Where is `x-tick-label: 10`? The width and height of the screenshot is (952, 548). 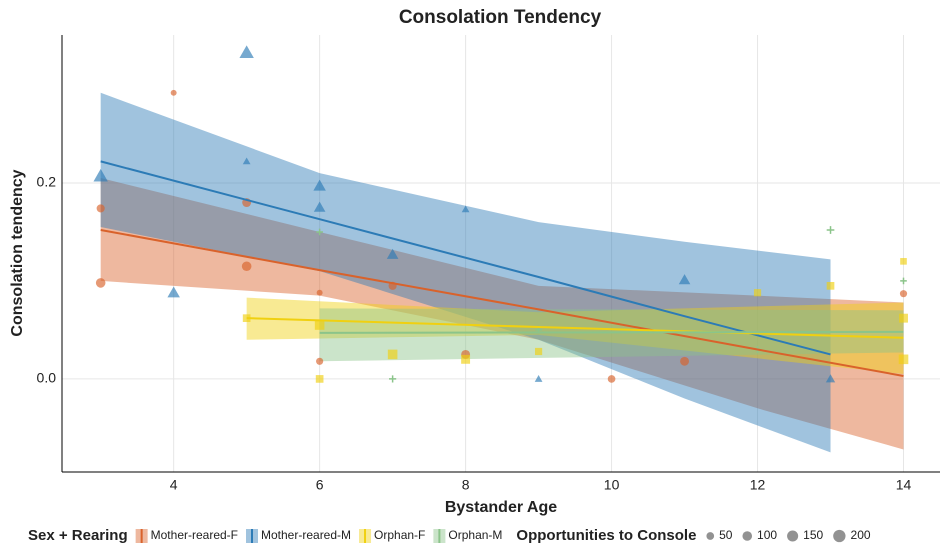 x-tick-label: 10 is located at coordinates (612, 485).